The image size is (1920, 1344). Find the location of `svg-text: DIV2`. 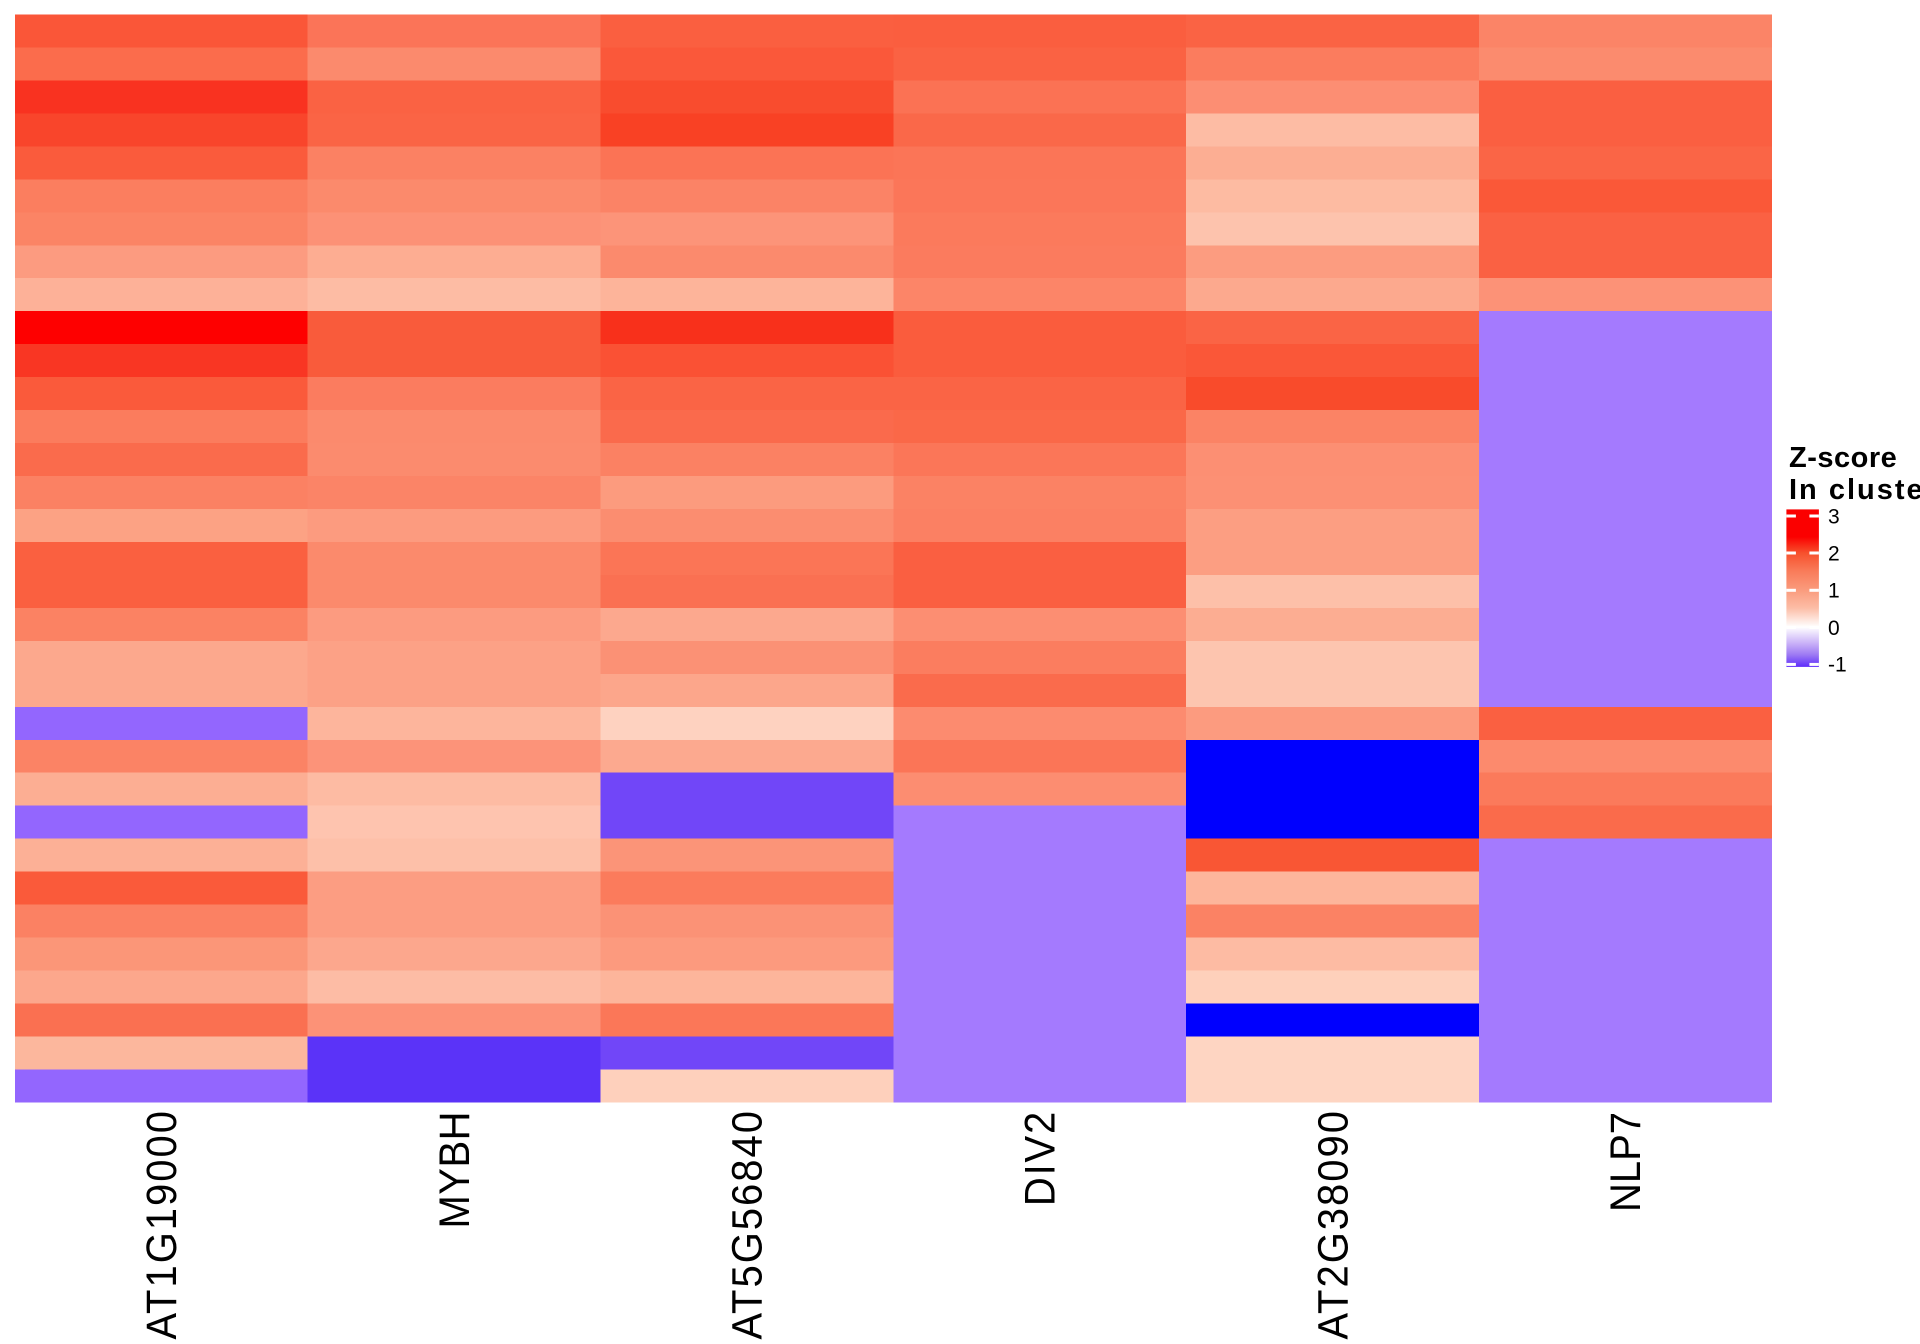

svg-text: DIV2 is located at coordinates (1040, 1158).